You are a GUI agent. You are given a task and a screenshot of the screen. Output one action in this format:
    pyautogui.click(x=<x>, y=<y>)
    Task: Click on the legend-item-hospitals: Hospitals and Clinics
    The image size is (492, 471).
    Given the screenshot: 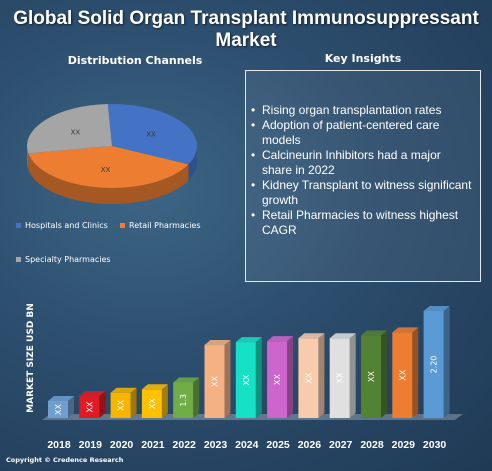 What is the action you would take?
    pyautogui.click(x=62, y=225)
    